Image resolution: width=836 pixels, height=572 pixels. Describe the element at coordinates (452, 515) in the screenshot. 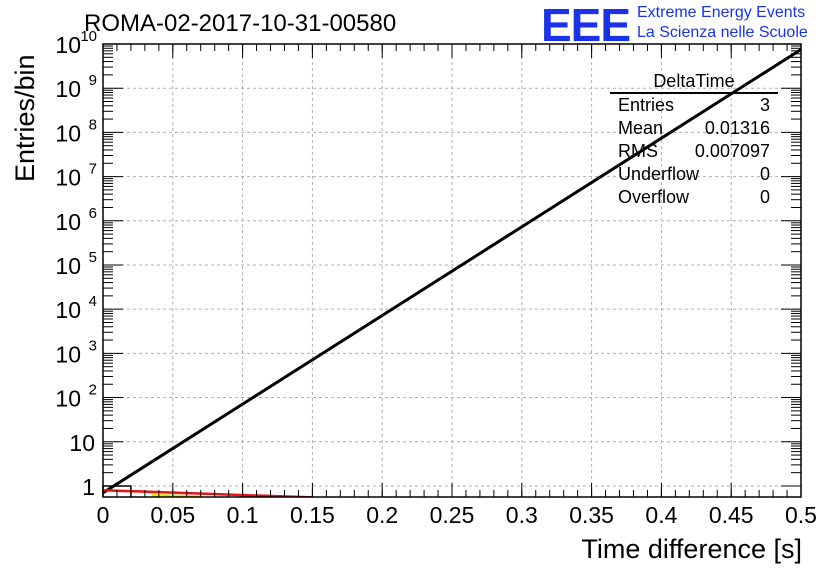

I see `x-tick-label: 0.25` at that location.